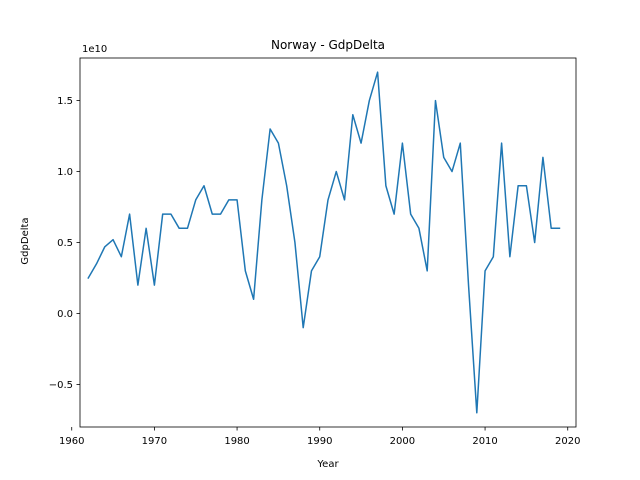 This screenshot has width=640, height=480. What do you see at coordinates (484, 441) in the screenshot?
I see `x-tick-label-5: 2010` at bounding box center [484, 441].